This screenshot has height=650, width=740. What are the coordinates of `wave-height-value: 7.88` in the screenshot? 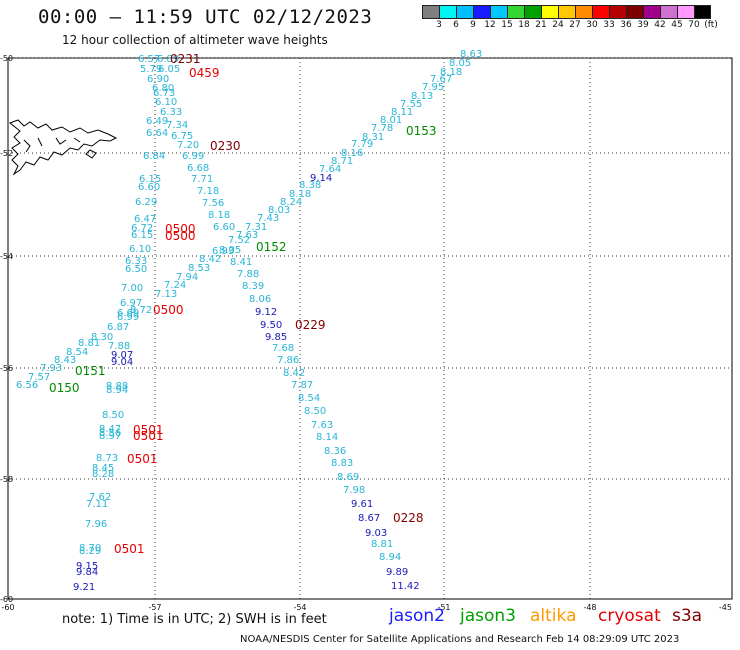 It's located at (248, 274).